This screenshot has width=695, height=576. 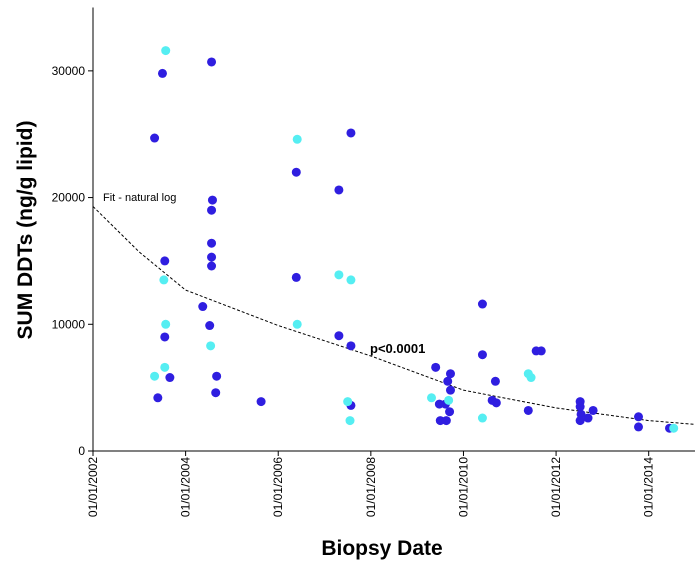 What do you see at coordinates (649, 487) in the screenshot?
I see `x-tick-label: 01/01/2014` at bounding box center [649, 487].